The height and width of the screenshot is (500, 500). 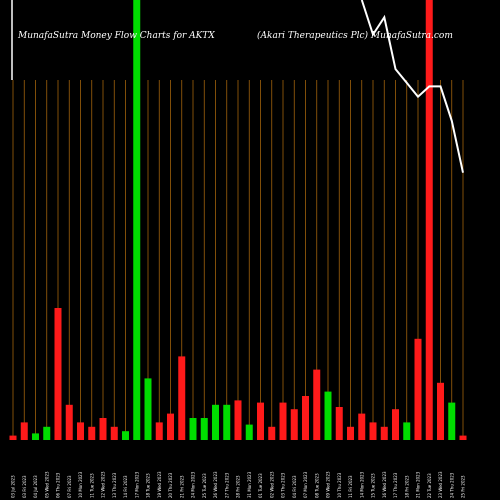 I want to click on x-tick-label: 17 Thu 2023, so click(x=395, y=485).